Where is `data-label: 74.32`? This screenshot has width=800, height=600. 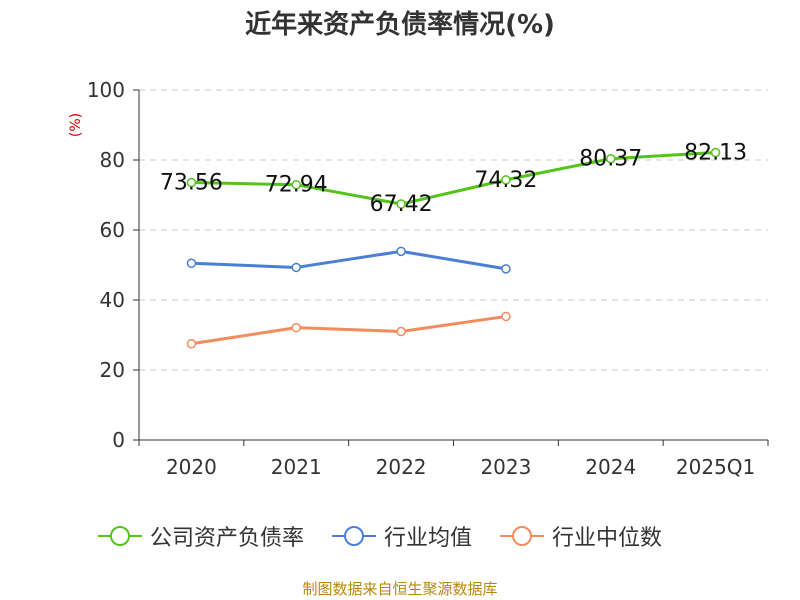 data-label: 74.32 is located at coordinates (505, 180).